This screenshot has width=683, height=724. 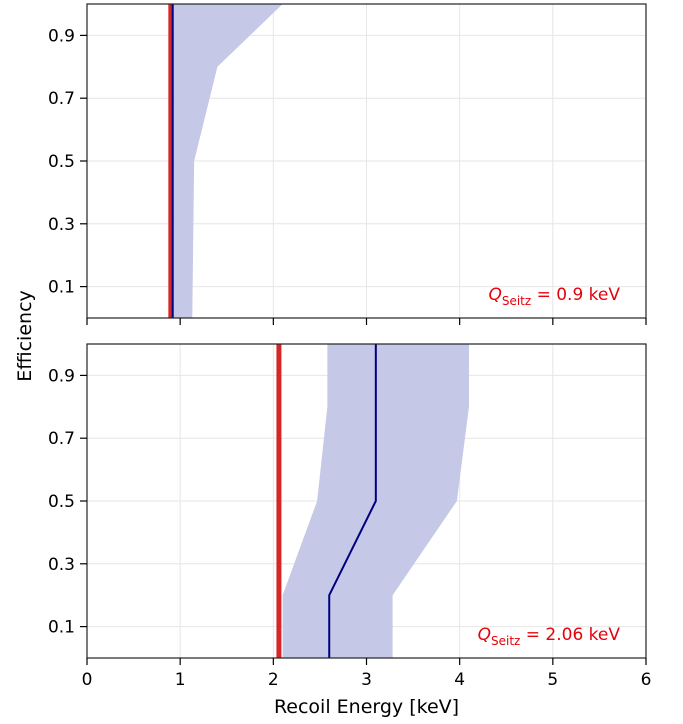 I want to click on x-tick-label: 3, so click(x=366, y=680).